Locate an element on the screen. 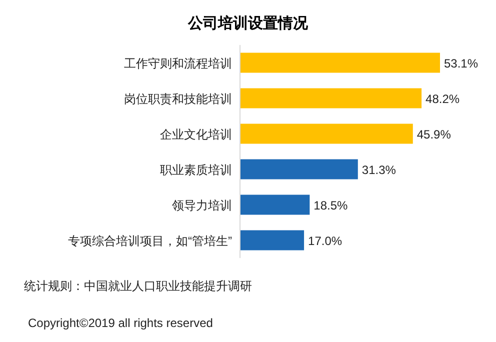  y-tick-label: 职业素质培训 is located at coordinates (196, 169).